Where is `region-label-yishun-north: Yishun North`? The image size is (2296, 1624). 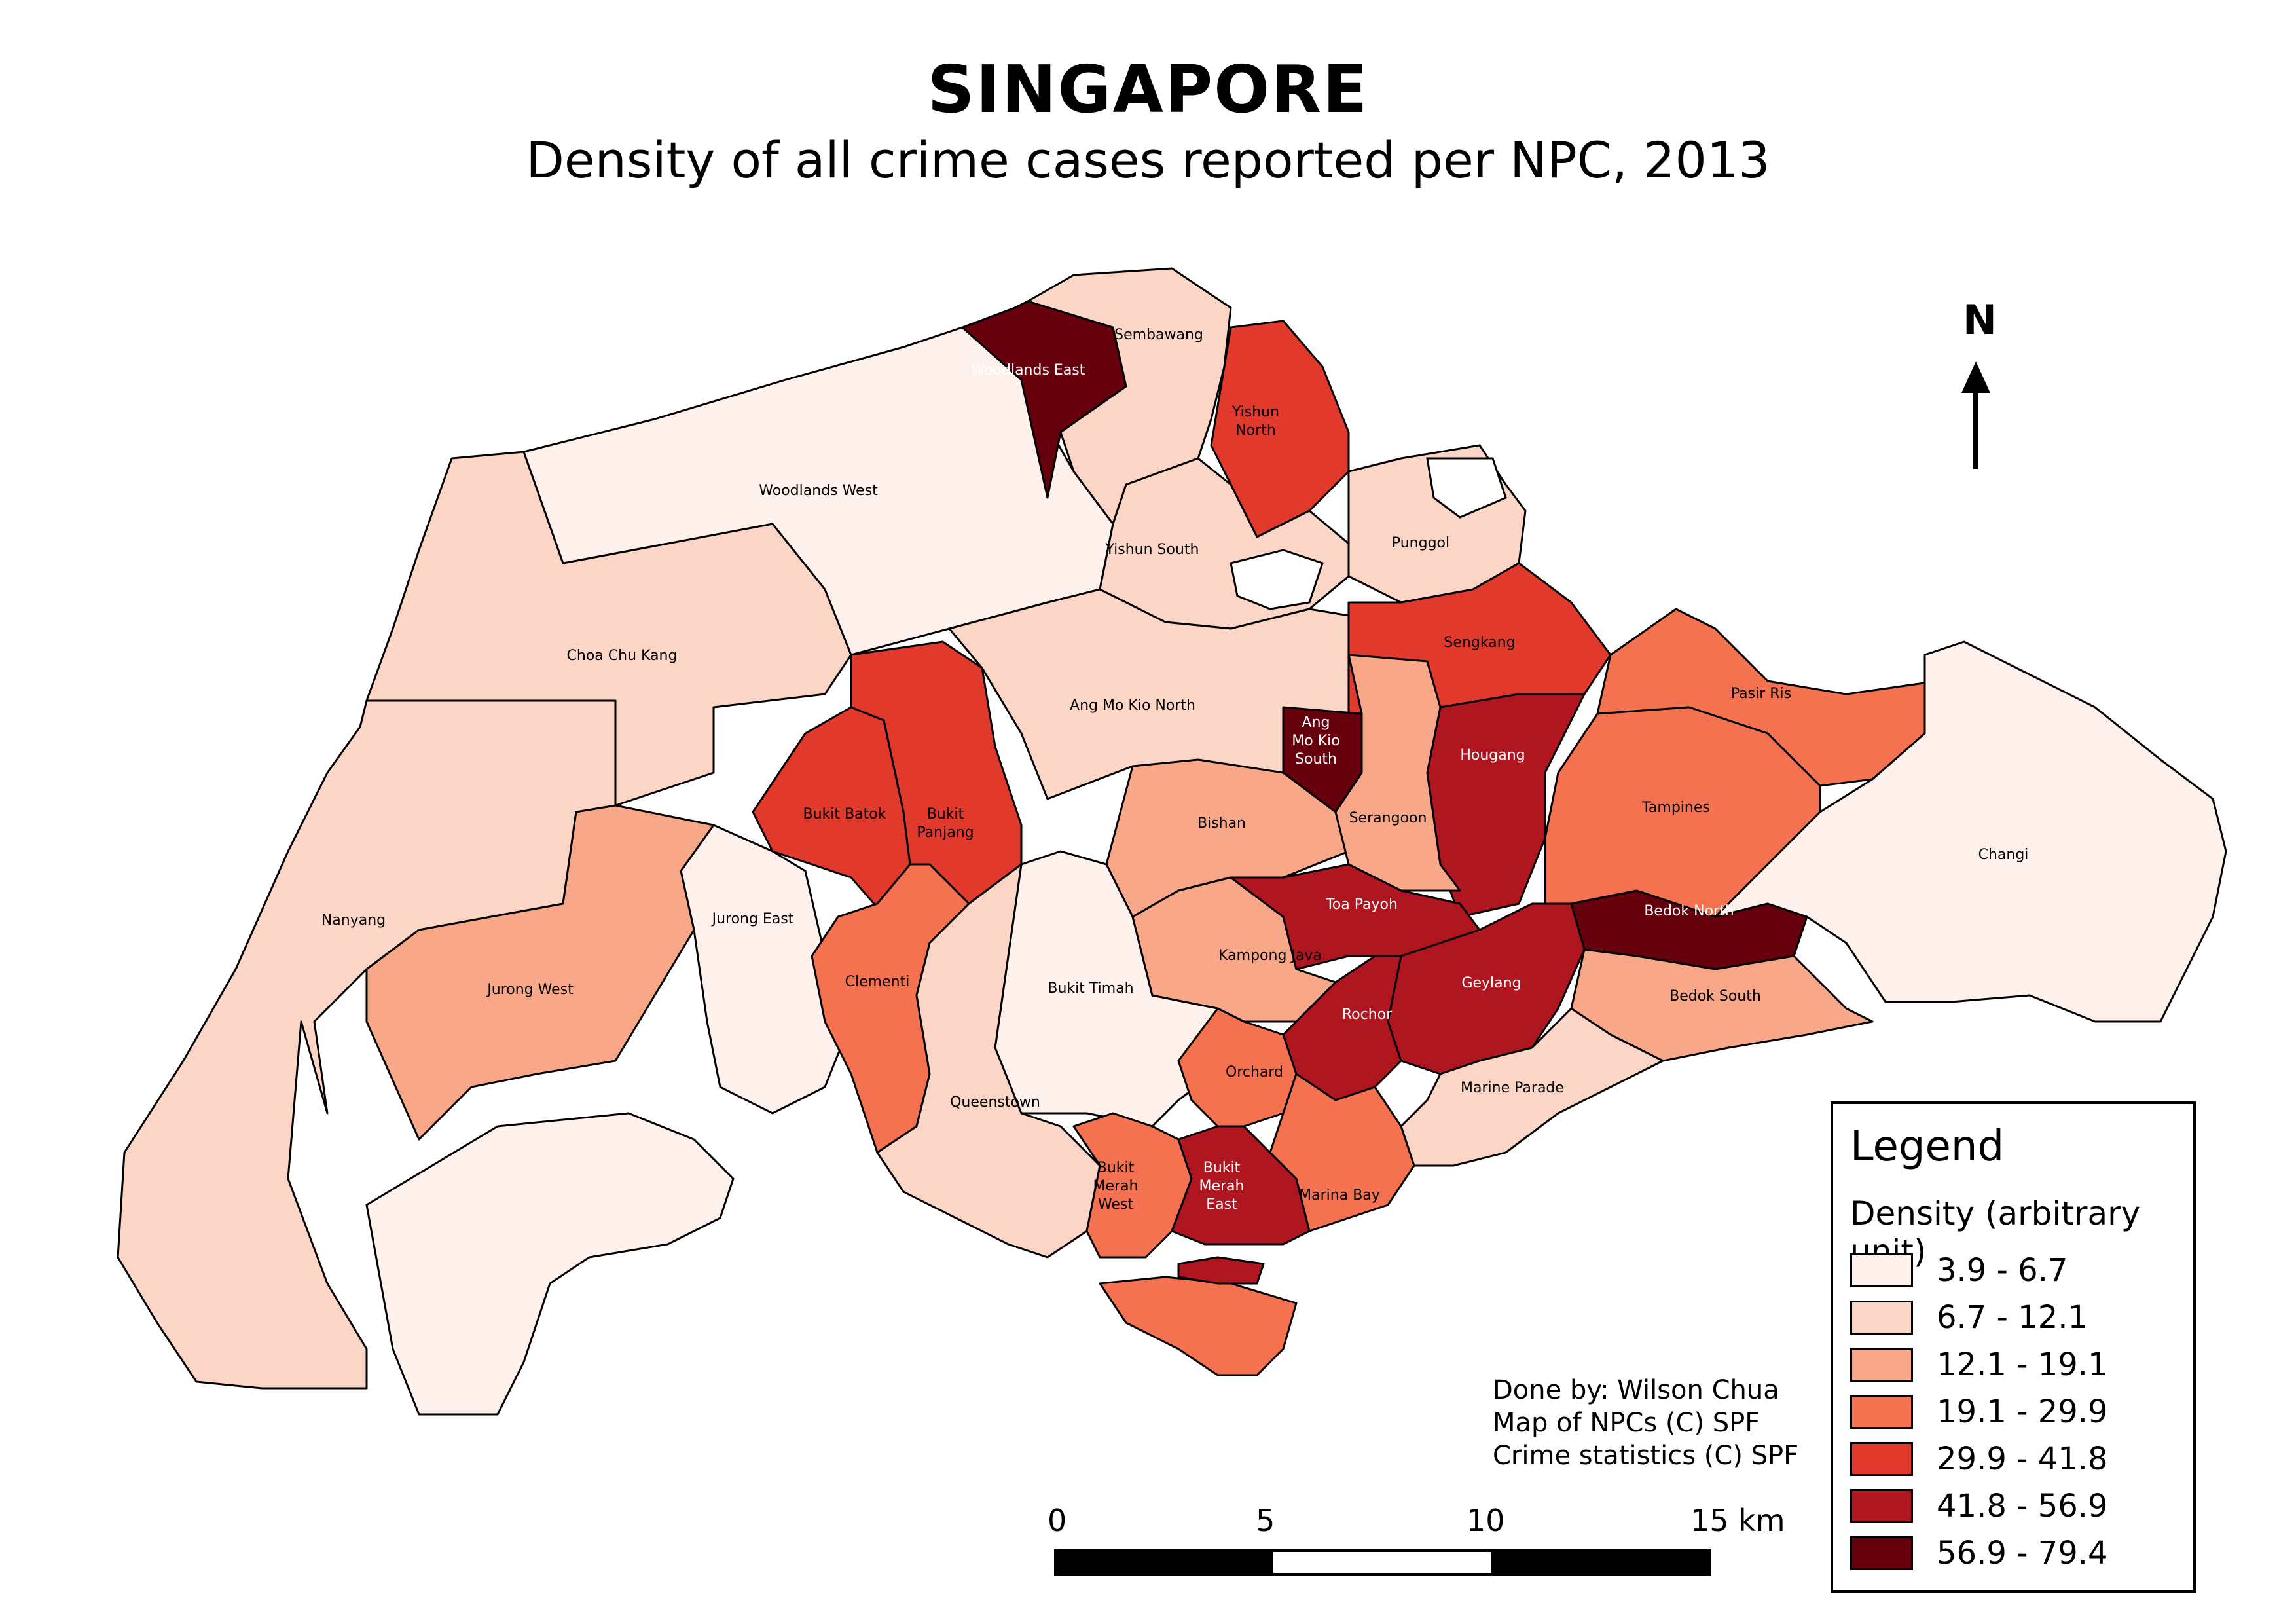 region-label-yishun-north: Yishun North is located at coordinates (1255, 421).